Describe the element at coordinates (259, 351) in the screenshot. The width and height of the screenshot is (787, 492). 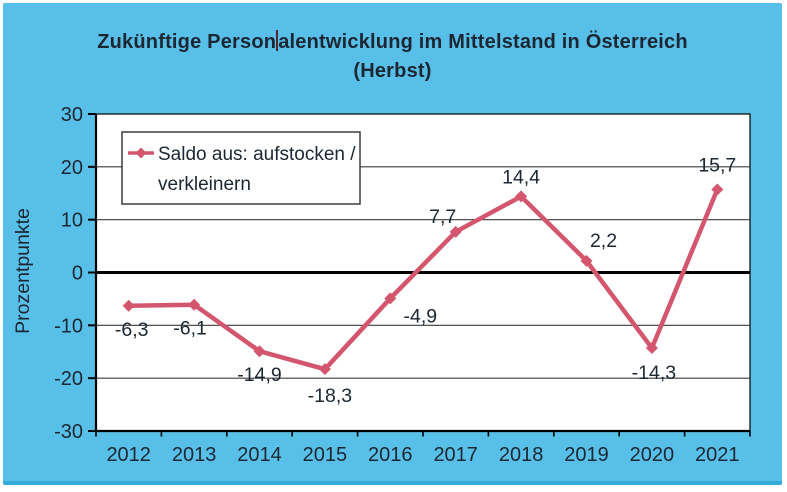
I see `data-point-marker-2014` at that location.